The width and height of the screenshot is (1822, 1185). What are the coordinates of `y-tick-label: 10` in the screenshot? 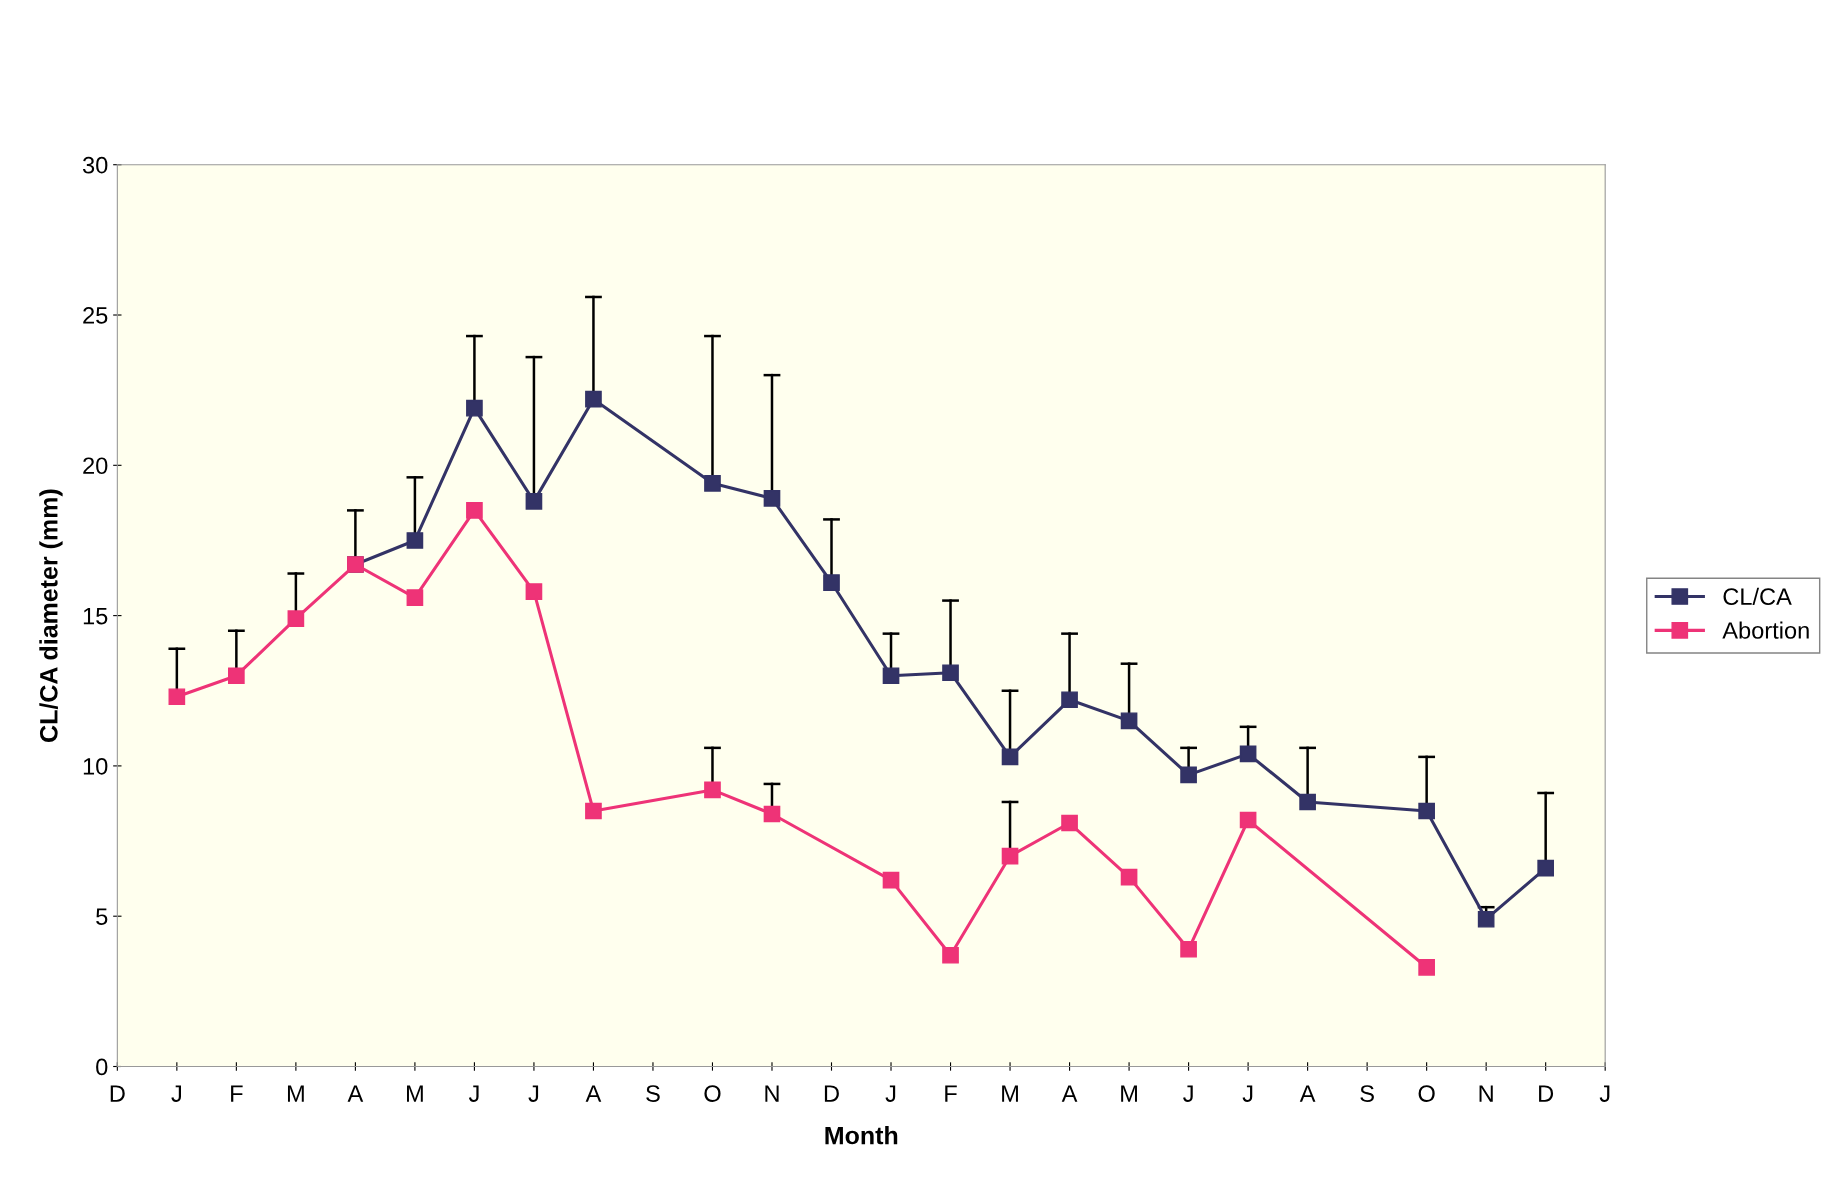 It's located at (95, 766).